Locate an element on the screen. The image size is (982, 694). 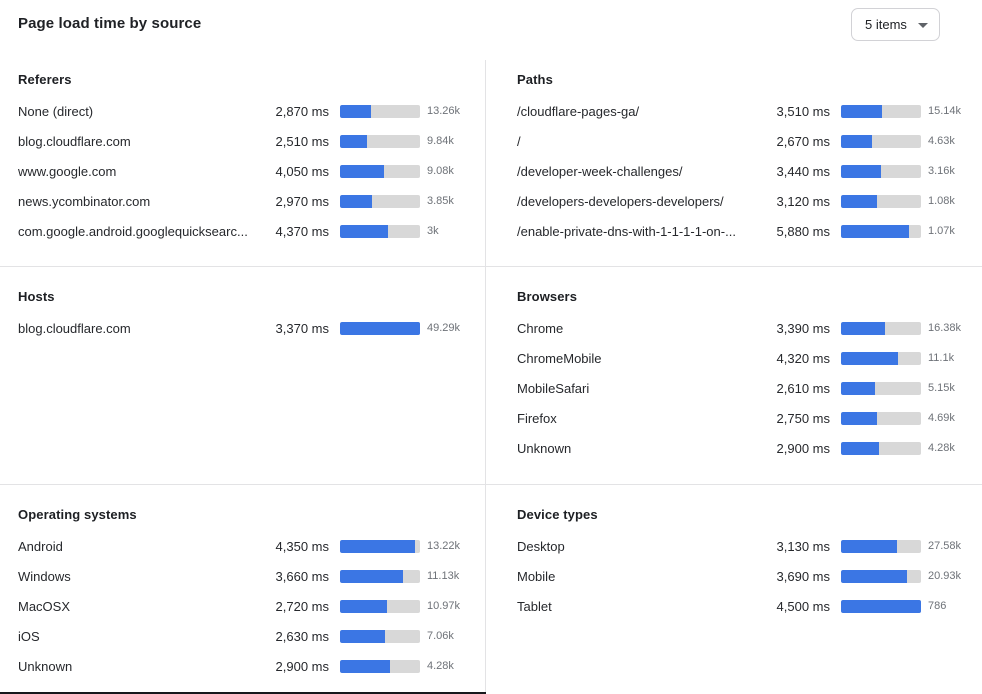
source-label: Unknown is located at coordinates (544, 448).